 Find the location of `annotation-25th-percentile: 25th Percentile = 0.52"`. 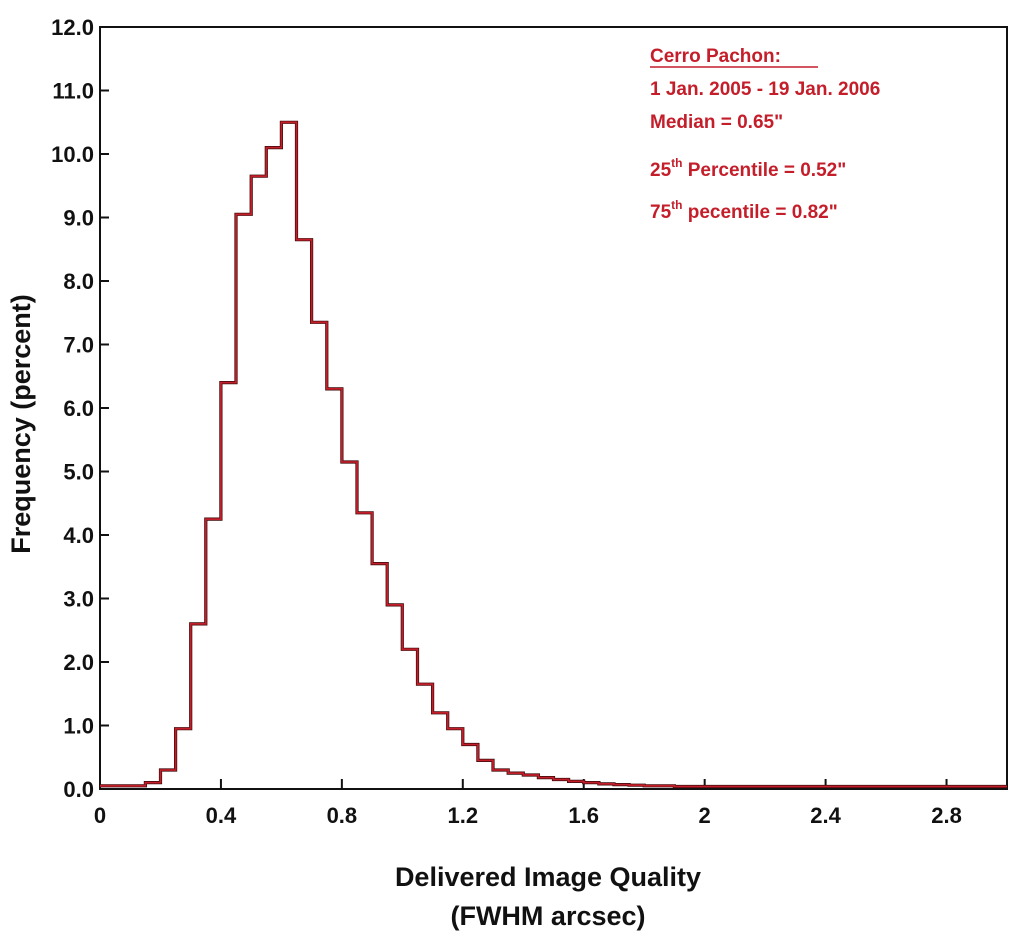

annotation-25th-percentile: 25th Percentile = 0.52" is located at coordinates (748, 168).